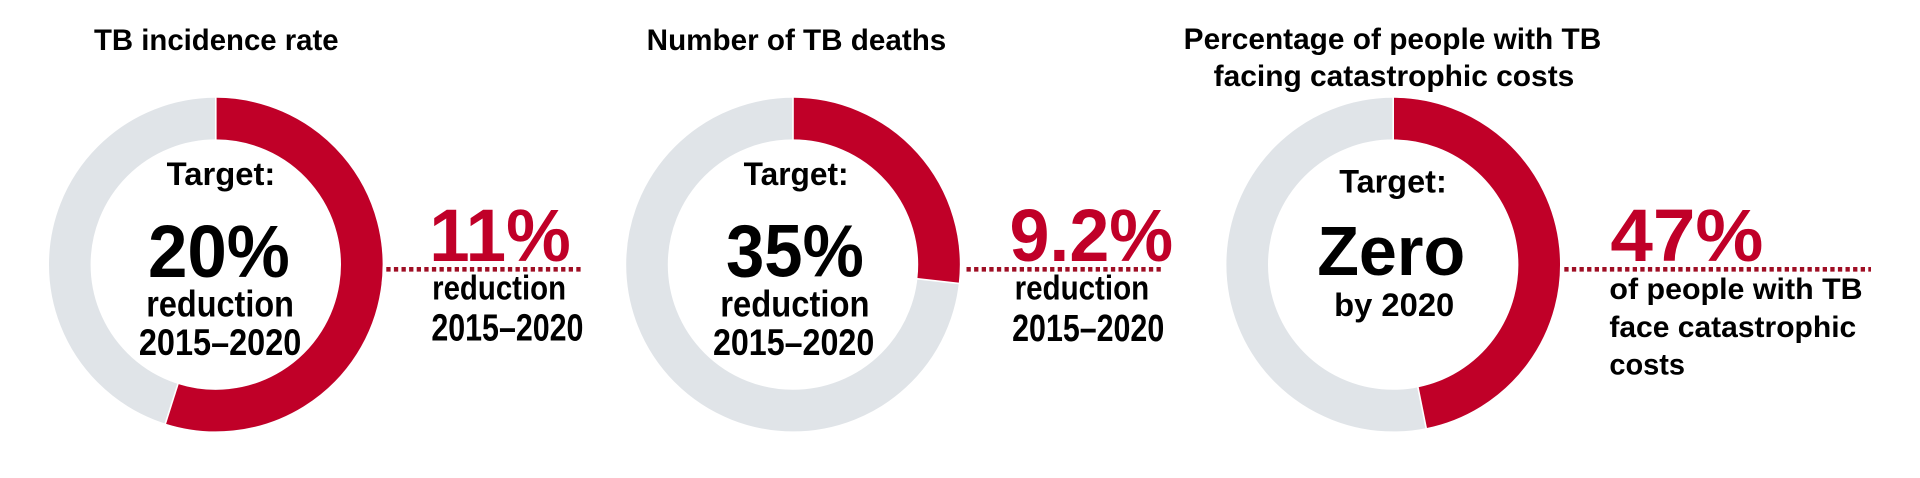 This screenshot has height=478, width=1920. I want to click on svg-text: of people with TB, so click(1735, 289).